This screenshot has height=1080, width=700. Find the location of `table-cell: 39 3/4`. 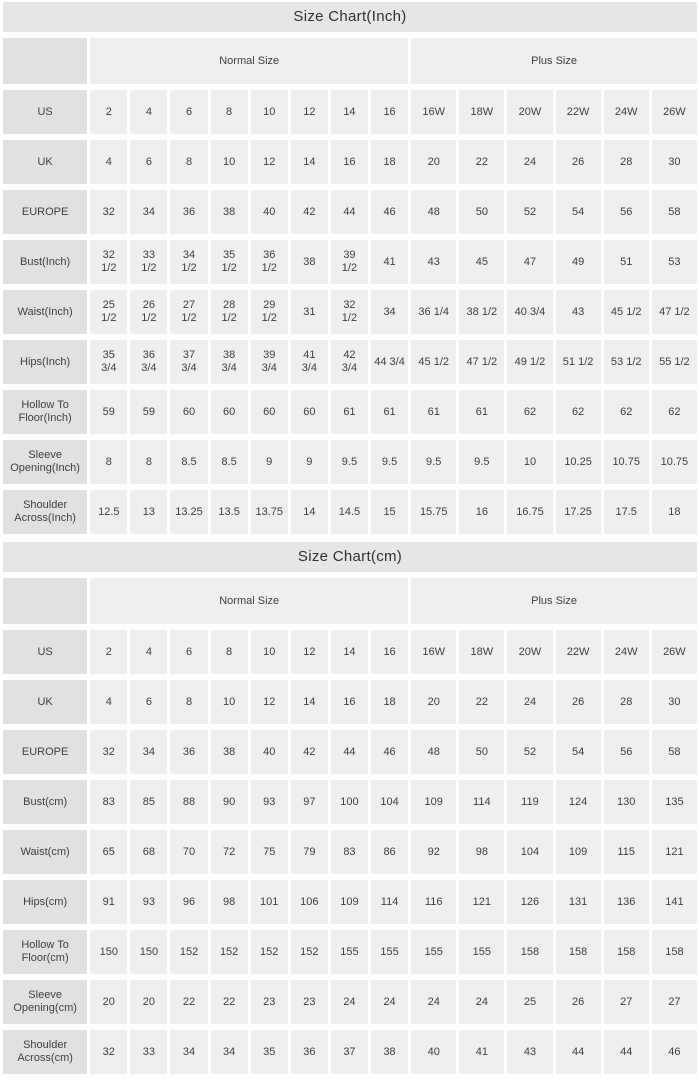

table-cell: 39 3/4 is located at coordinates (269, 362).